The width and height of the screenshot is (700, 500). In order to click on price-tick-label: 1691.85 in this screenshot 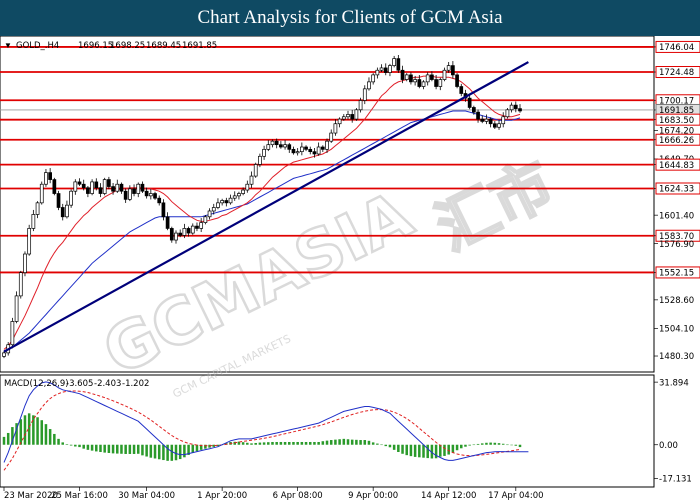, I will do `click(676, 111)`.